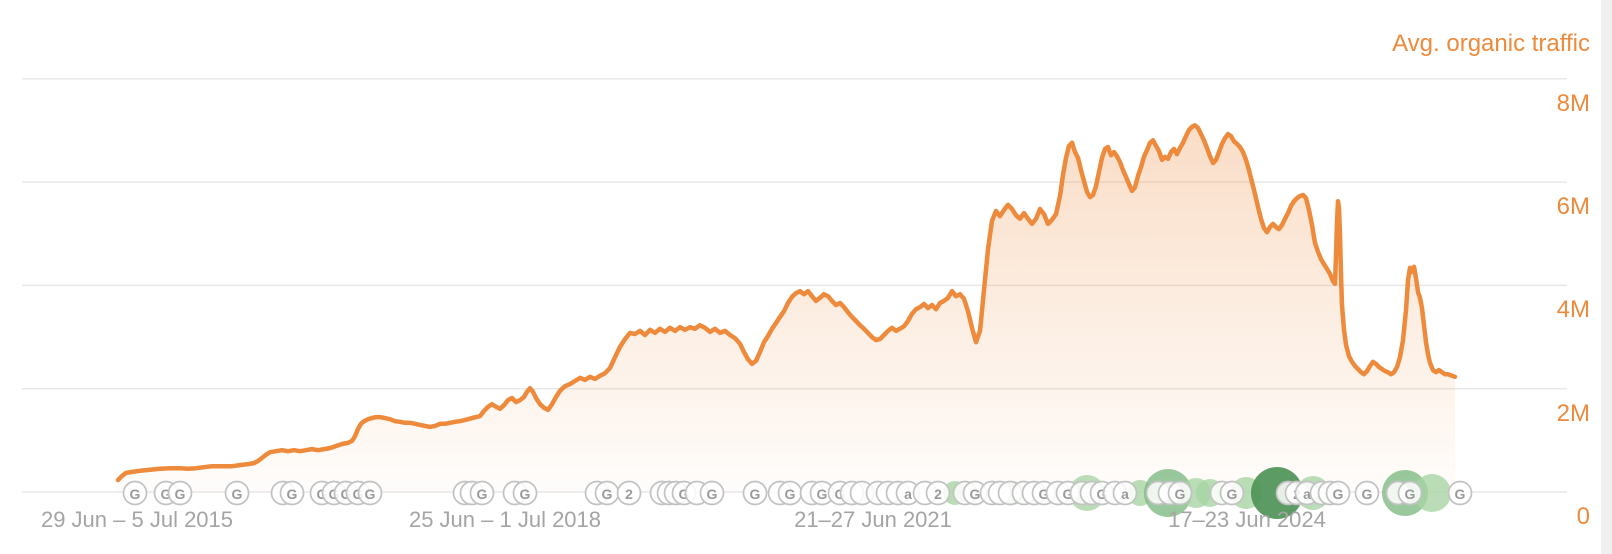 Image resolution: width=1612 pixels, height=554 pixels. I want to click on x-axis-label: 17–23 Jun 2024, so click(1247, 519).